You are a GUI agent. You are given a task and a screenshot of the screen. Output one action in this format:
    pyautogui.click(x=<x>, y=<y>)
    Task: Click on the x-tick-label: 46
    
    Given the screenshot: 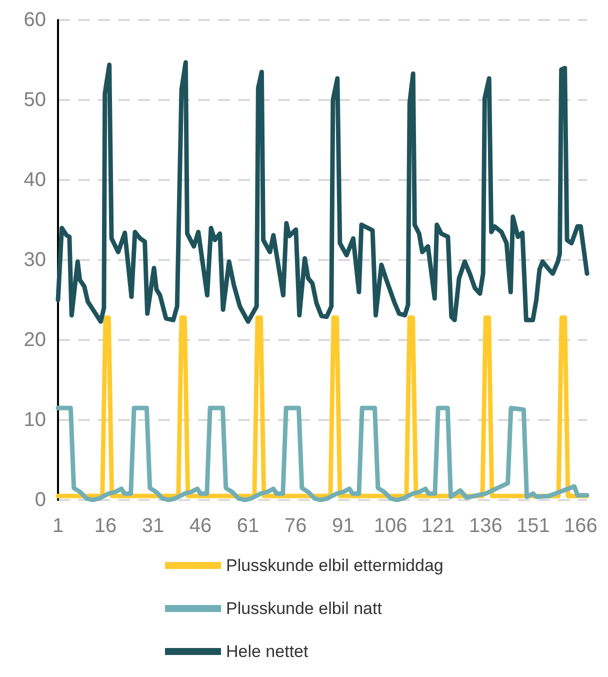 What is the action you would take?
    pyautogui.click(x=200, y=526)
    